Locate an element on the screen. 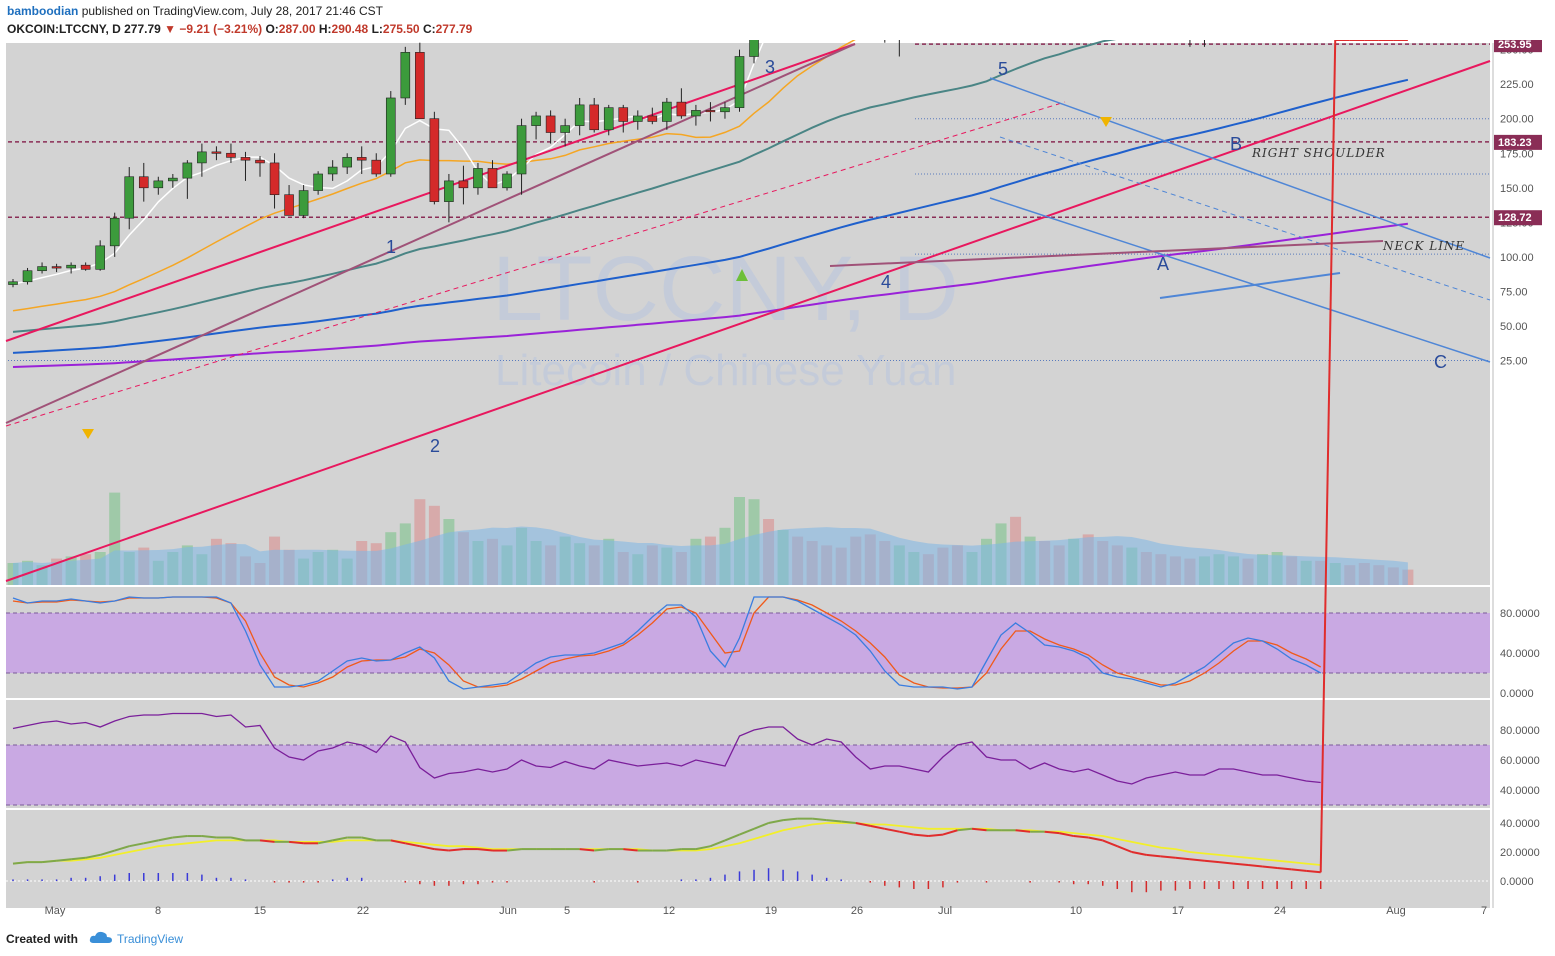 Image resolution: width=1555 pixels, height=956 pixels. wave-label-5: 5 is located at coordinates (1003, 69).